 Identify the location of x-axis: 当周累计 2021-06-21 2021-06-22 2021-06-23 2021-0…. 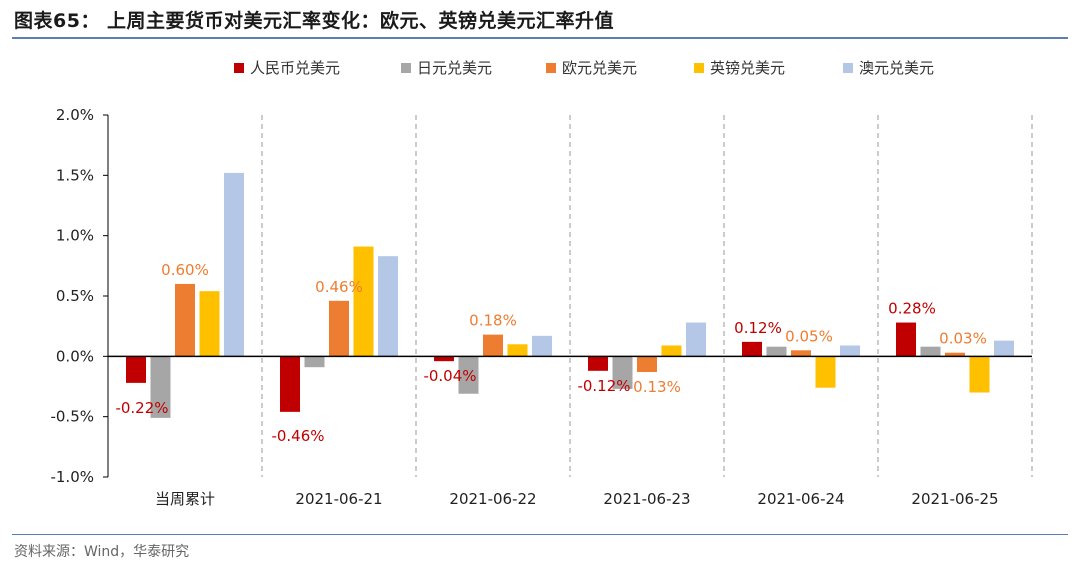
(577, 499).